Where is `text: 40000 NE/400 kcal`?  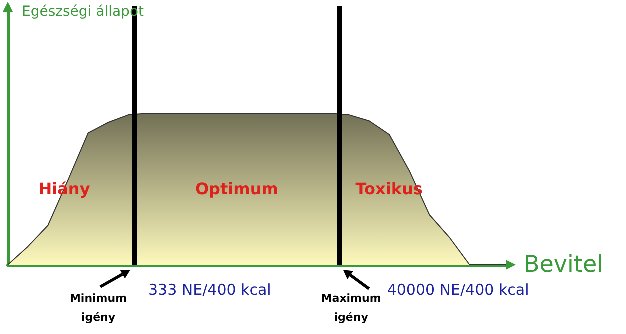
text: 40000 NE/400 kcal is located at coordinates (458, 290).